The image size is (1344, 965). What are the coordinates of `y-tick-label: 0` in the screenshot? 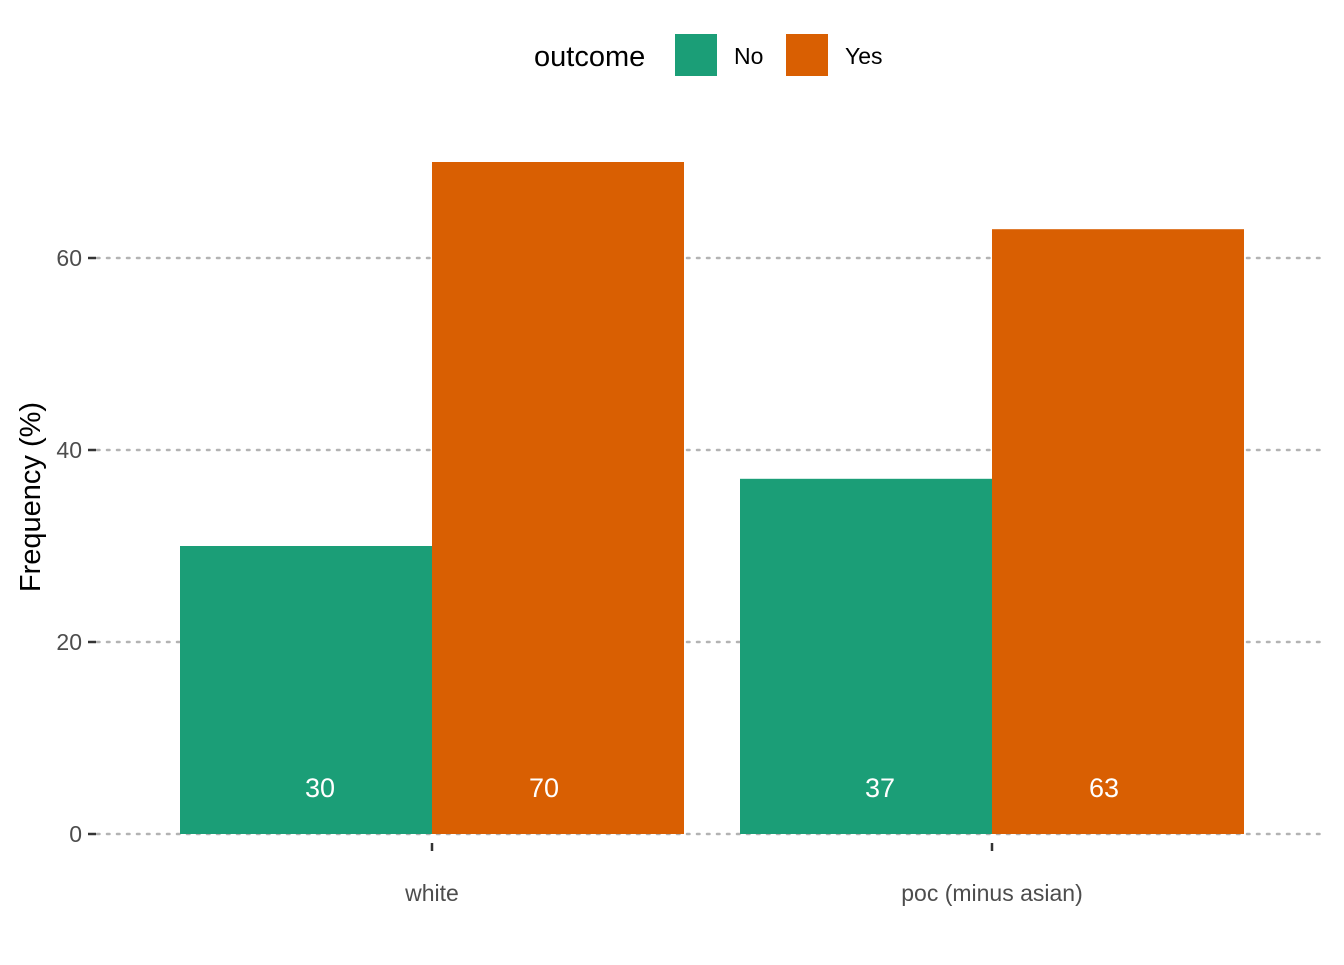 It's located at (75, 834).